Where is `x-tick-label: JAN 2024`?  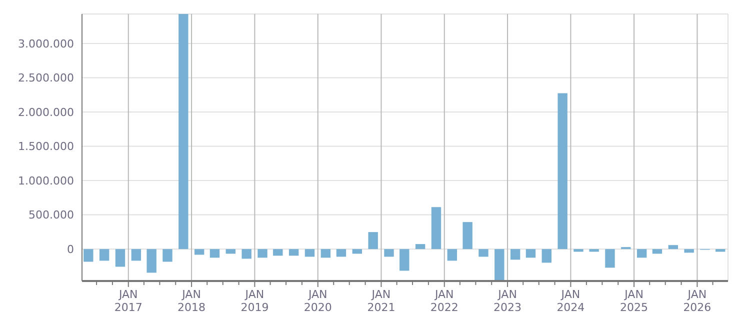
x-tick-label: JAN 2024 is located at coordinates (570, 300).